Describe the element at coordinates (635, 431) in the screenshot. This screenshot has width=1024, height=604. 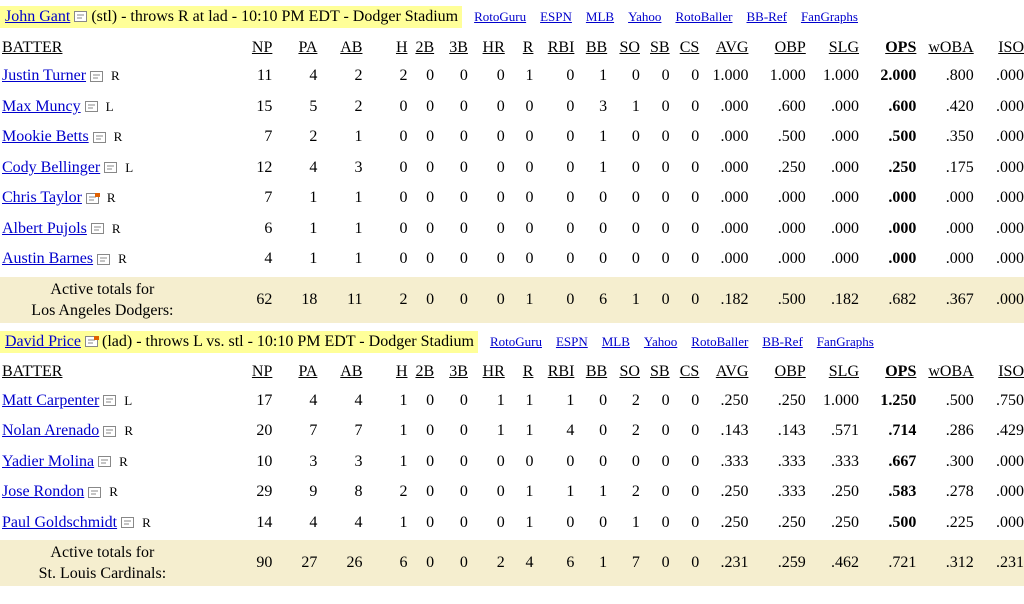
I see `stat-cell: 2` at that location.